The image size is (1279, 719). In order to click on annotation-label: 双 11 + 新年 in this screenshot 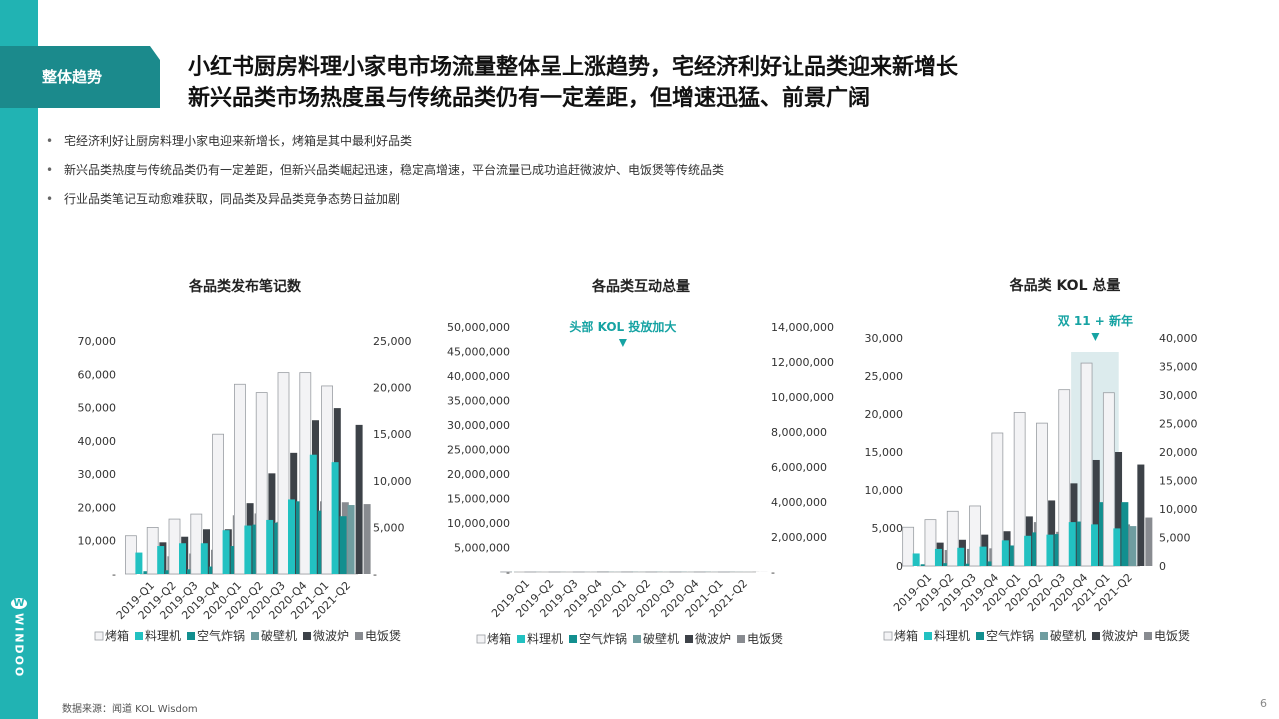, I will do `click(1095, 320)`.